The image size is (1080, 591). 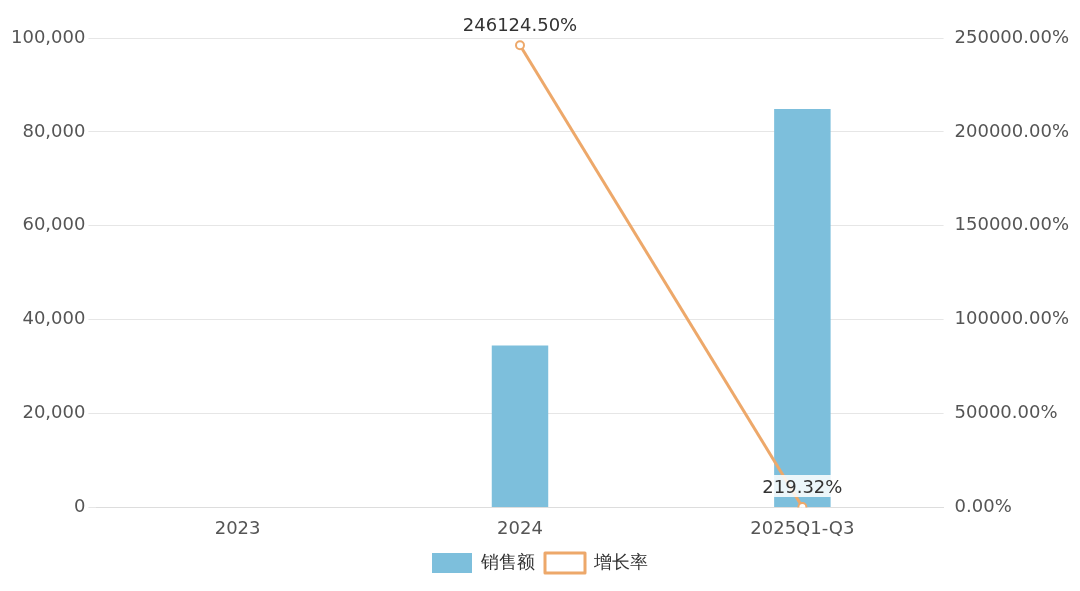 I want to click on legend-label: 销售额, so click(x=507, y=561).